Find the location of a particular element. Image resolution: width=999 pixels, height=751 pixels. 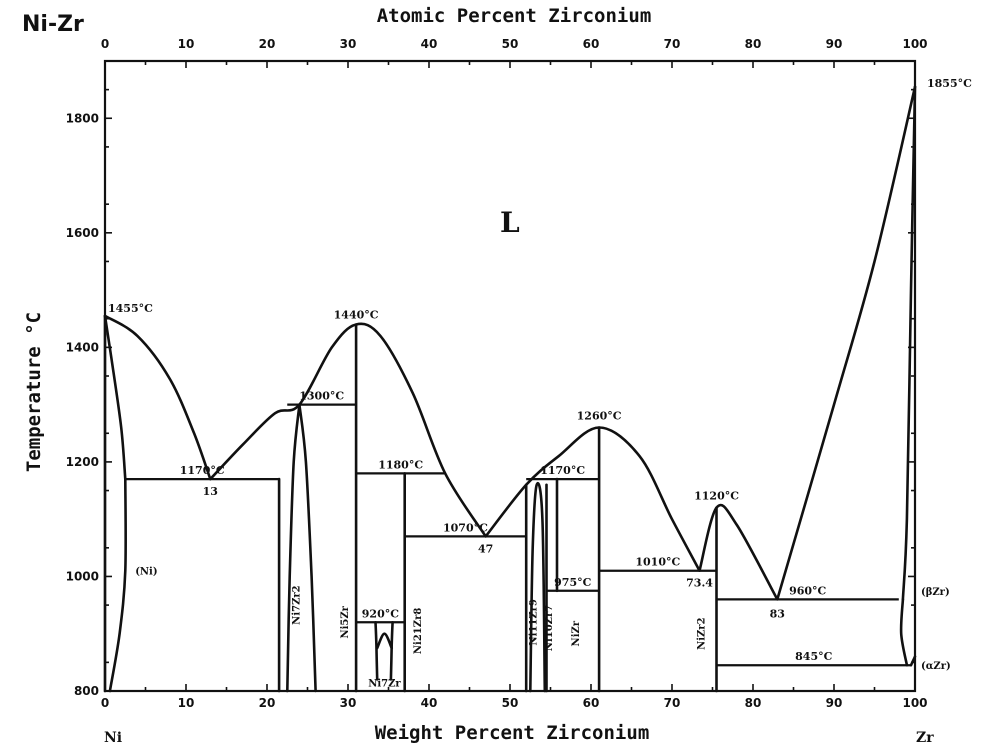

x-tick-bottom-label: 40 is located at coordinates (429, 703).